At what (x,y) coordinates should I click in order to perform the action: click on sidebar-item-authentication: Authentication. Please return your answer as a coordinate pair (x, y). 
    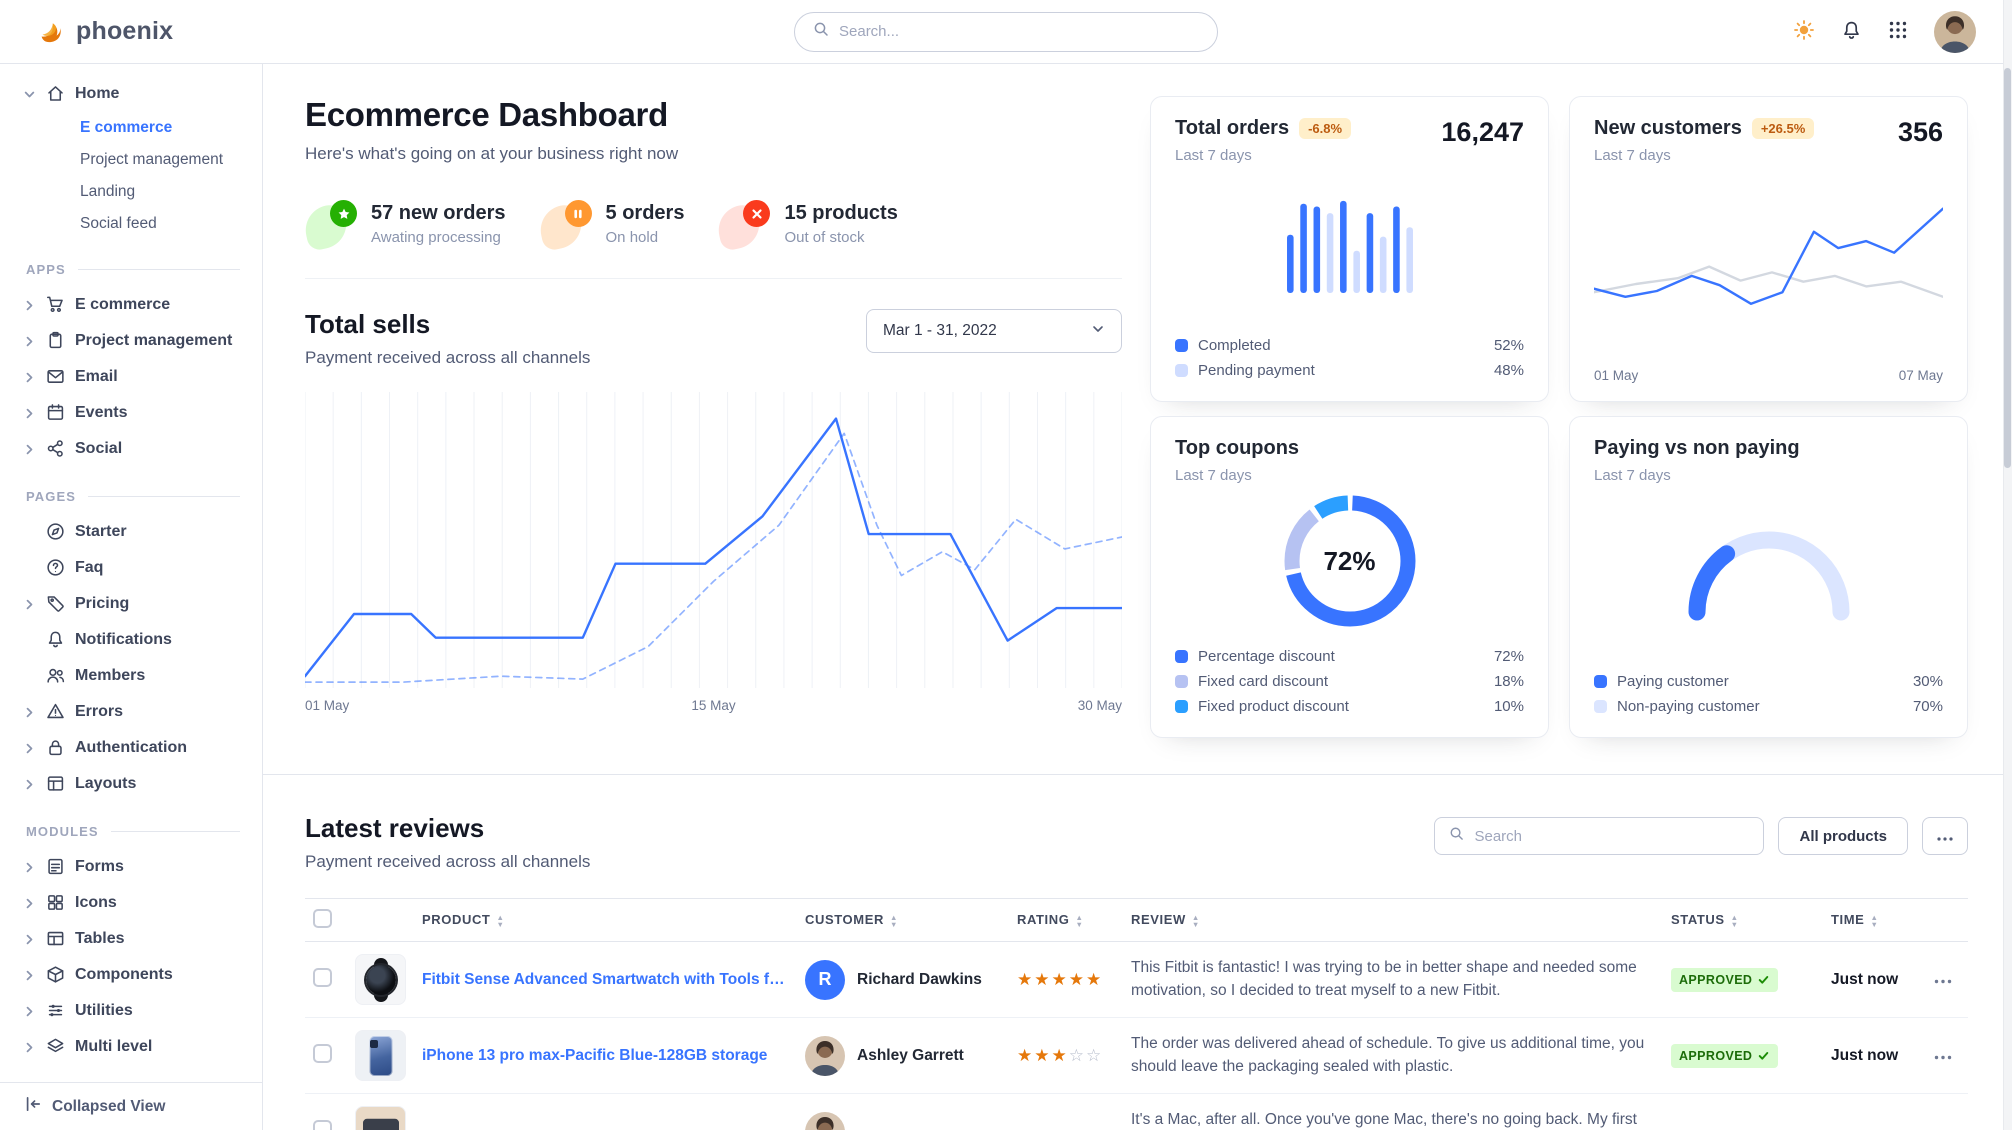
    Looking at the image, I should click on (131, 748).